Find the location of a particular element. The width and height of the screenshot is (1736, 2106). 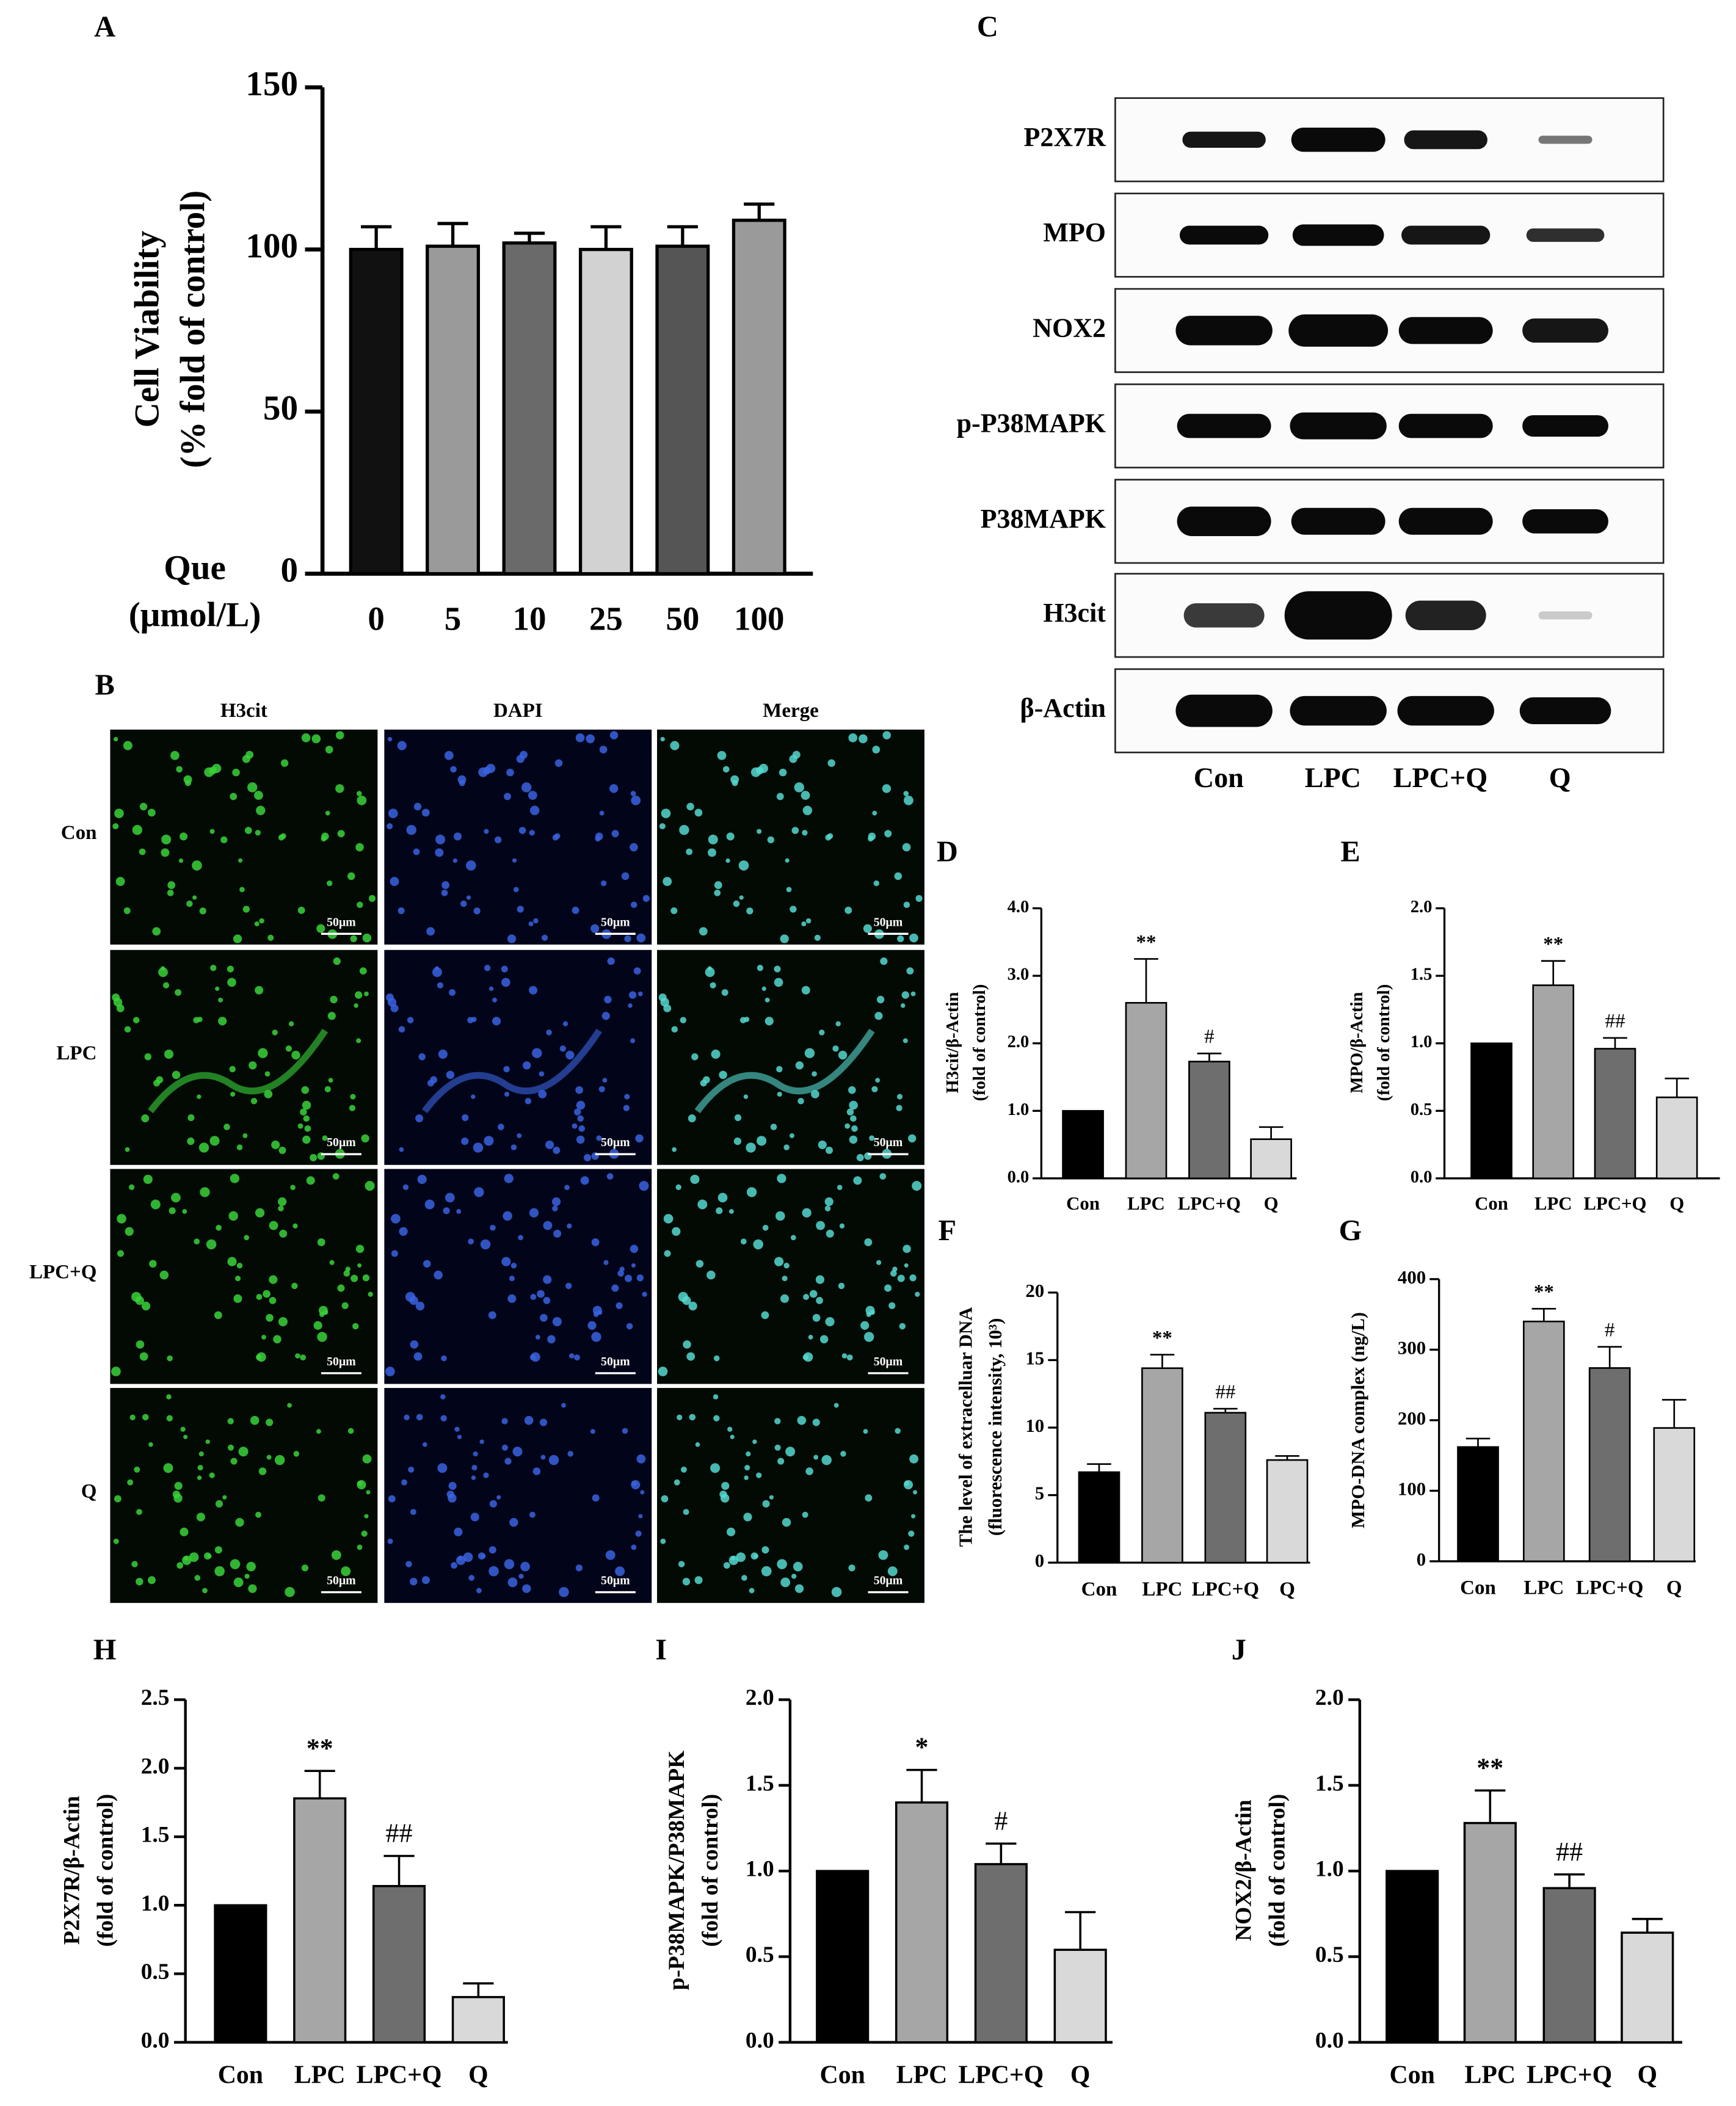

y-axis-label: p-P38MAPK/P38MAPK is located at coordinates (677, 1871).